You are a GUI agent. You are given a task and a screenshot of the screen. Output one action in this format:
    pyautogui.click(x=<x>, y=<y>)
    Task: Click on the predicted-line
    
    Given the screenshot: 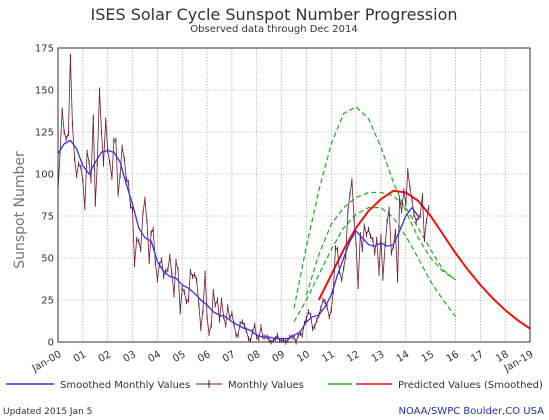 What is the action you would take?
    pyautogui.click(x=424, y=259)
    